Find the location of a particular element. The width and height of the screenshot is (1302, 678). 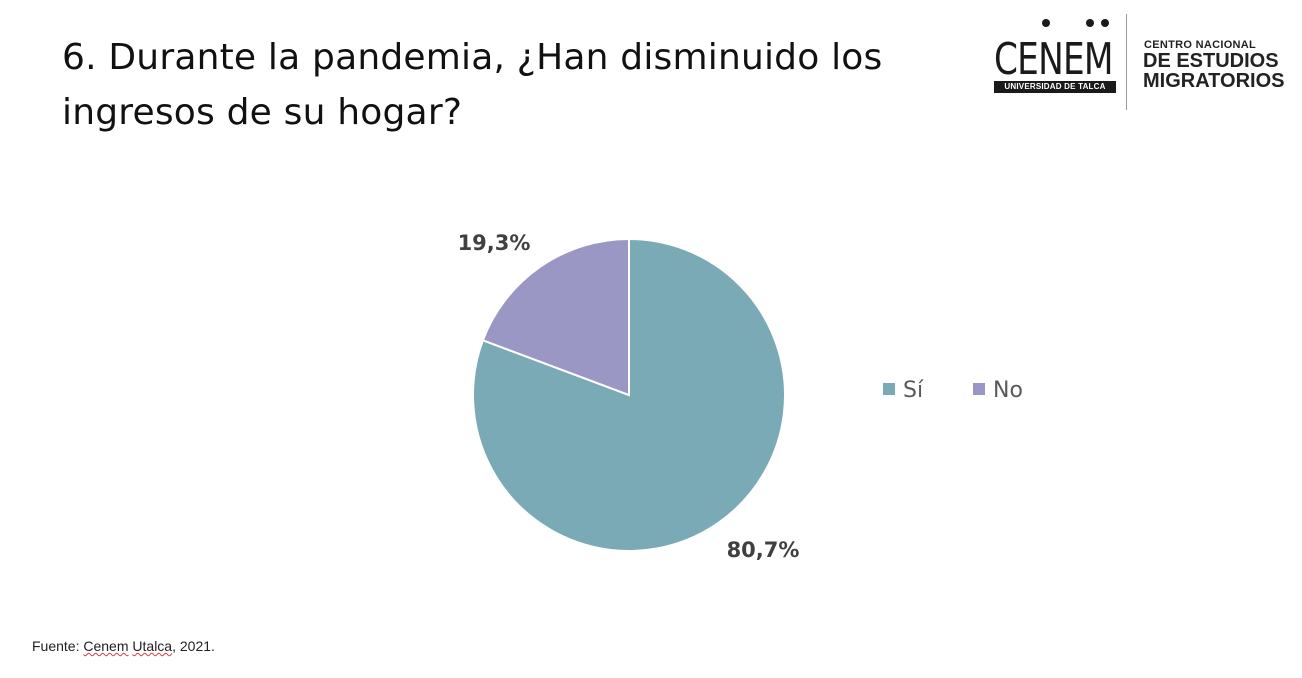

pie-slice-no is located at coordinates (555, 317).